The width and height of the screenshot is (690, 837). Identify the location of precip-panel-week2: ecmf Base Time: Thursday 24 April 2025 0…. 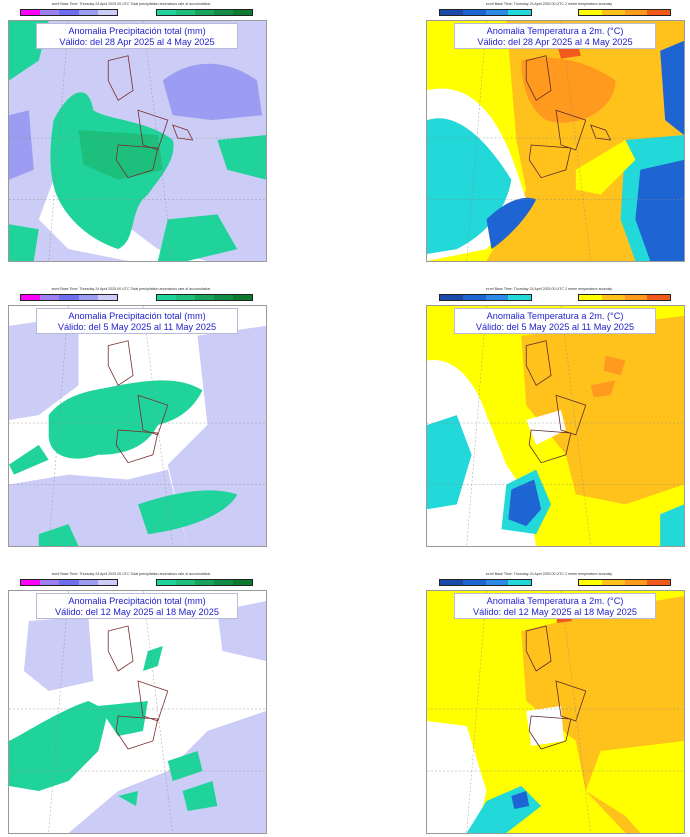
(133, 417).